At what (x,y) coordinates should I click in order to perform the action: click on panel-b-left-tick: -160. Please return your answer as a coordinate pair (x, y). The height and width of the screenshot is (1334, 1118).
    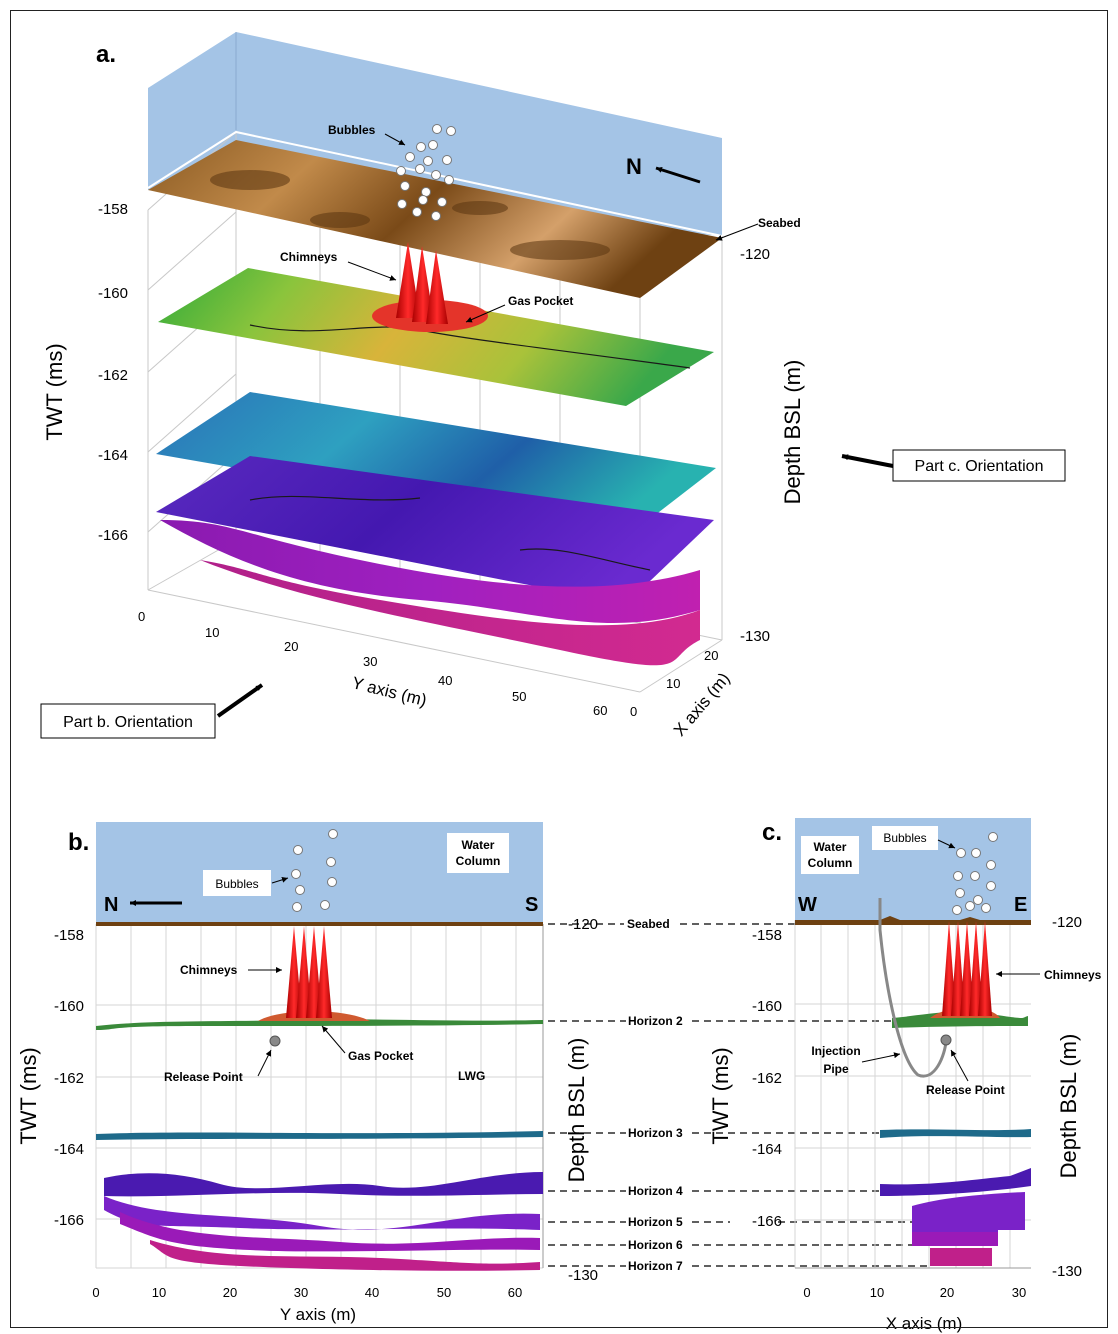
    Looking at the image, I should click on (69, 1006).